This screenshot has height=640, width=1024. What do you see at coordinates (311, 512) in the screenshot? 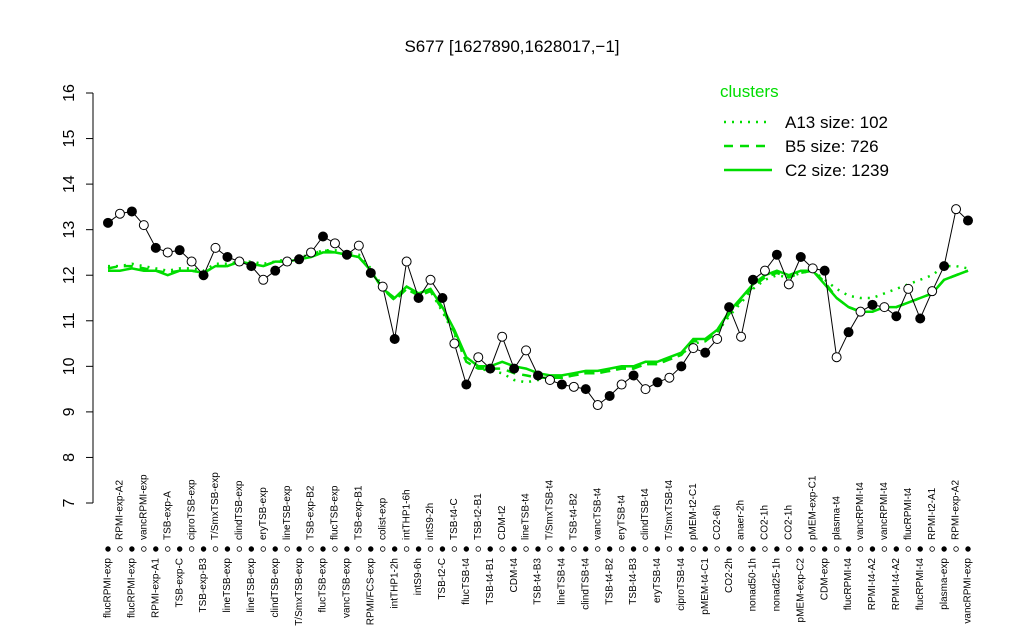
I see `x-tick-label: TSB-exp-B2` at bounding box center [311, 512].